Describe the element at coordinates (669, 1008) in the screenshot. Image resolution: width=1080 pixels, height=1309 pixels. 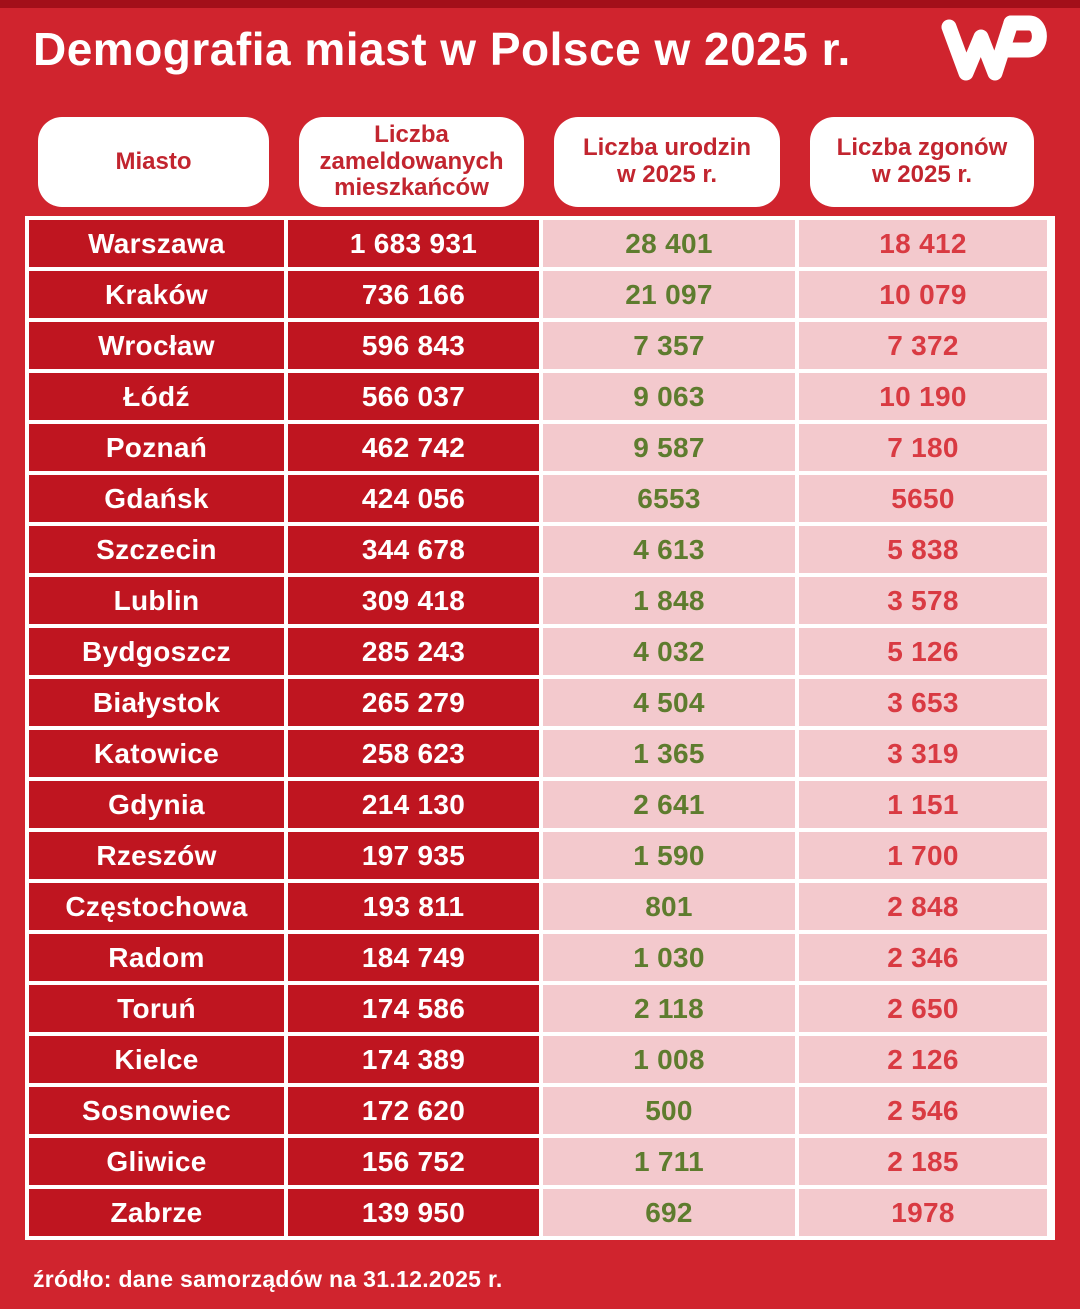
I see `births-cell: 2 118` at that location.